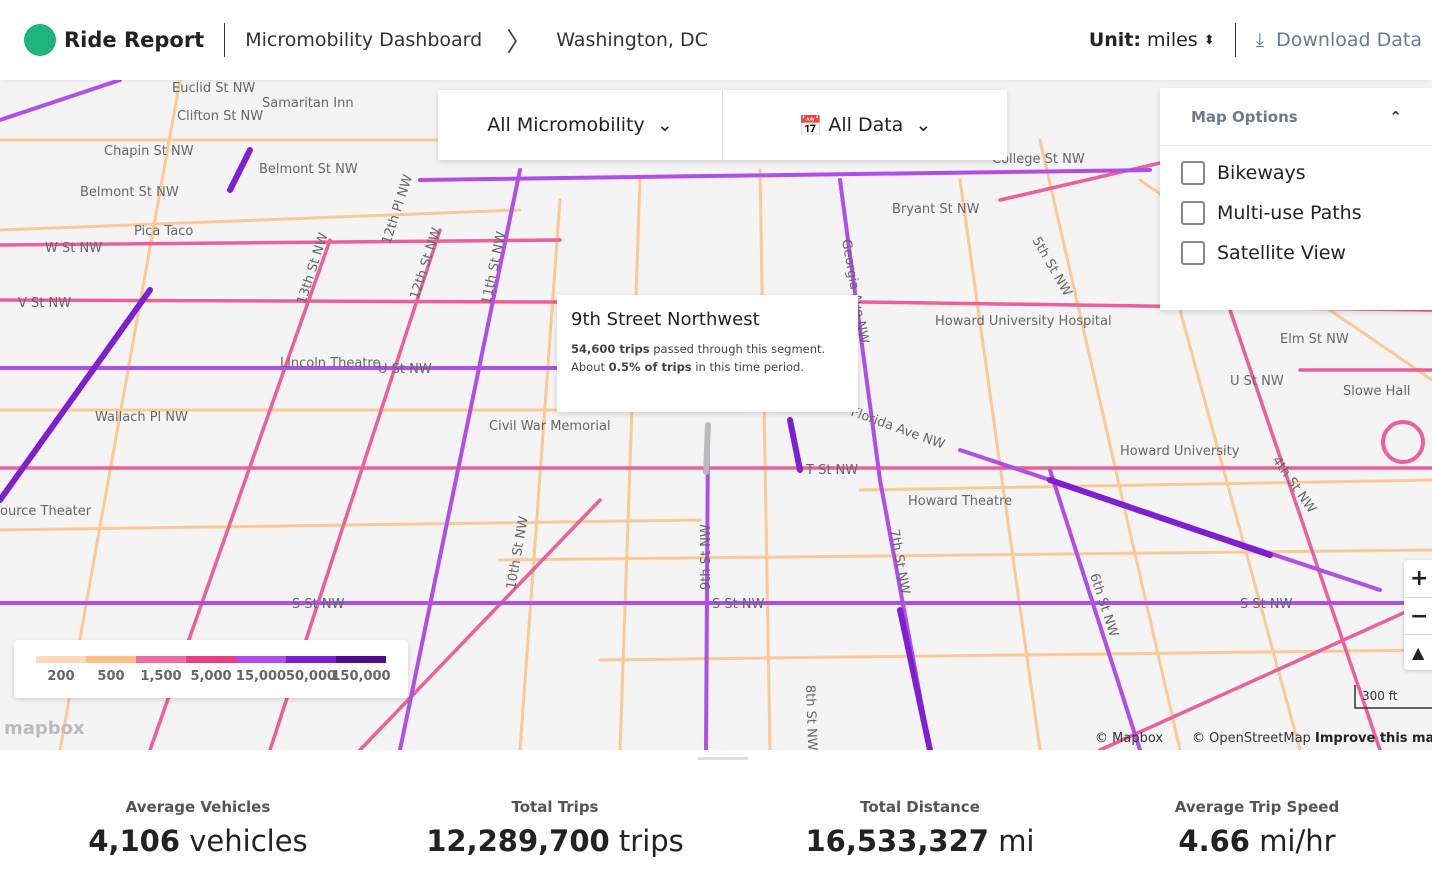 Image resolution: width=1432 pixels, height=896 pixels. I want to click on legend-label: 5,000, so click(210, 676).